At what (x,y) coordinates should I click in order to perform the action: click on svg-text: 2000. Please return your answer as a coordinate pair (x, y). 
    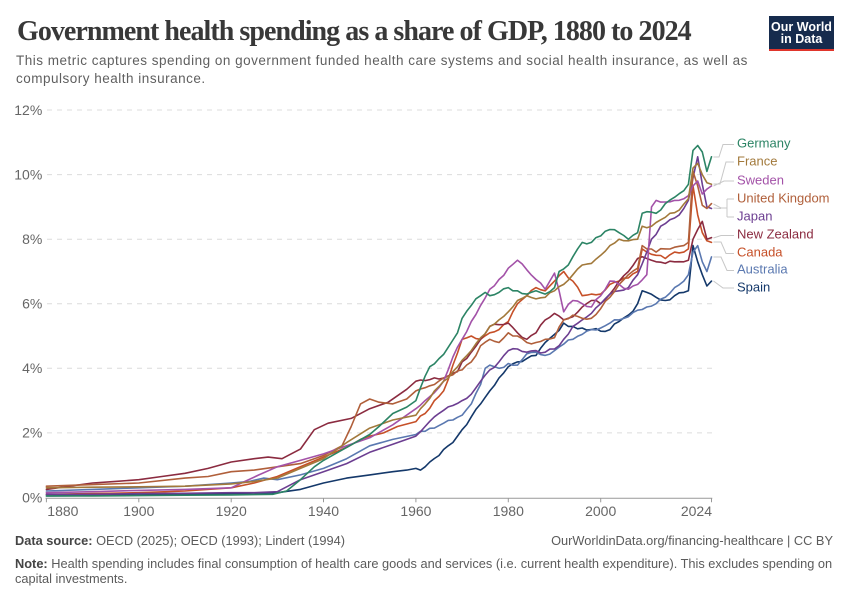
    Looking at the image, I should click on (600, 511).